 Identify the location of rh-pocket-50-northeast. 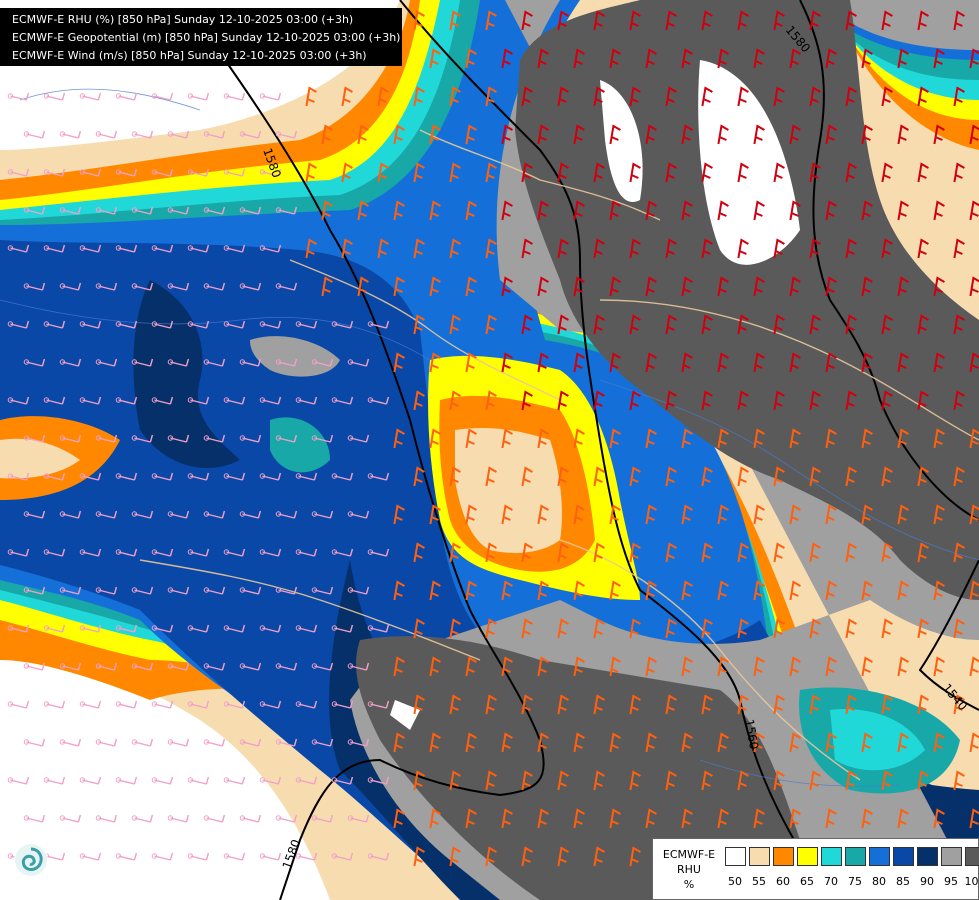
(749, 162).